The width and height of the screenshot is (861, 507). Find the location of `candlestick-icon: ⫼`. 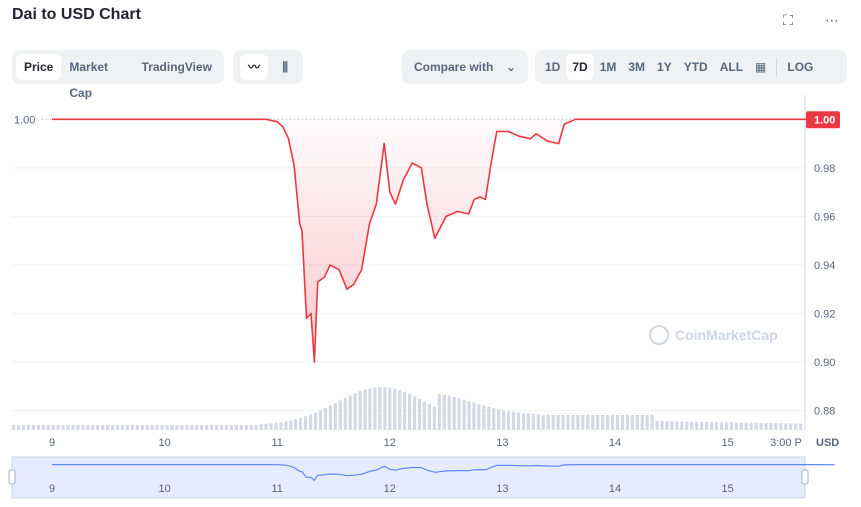

candlestick-icon: ⫼ is located at coordinates (285, 67).